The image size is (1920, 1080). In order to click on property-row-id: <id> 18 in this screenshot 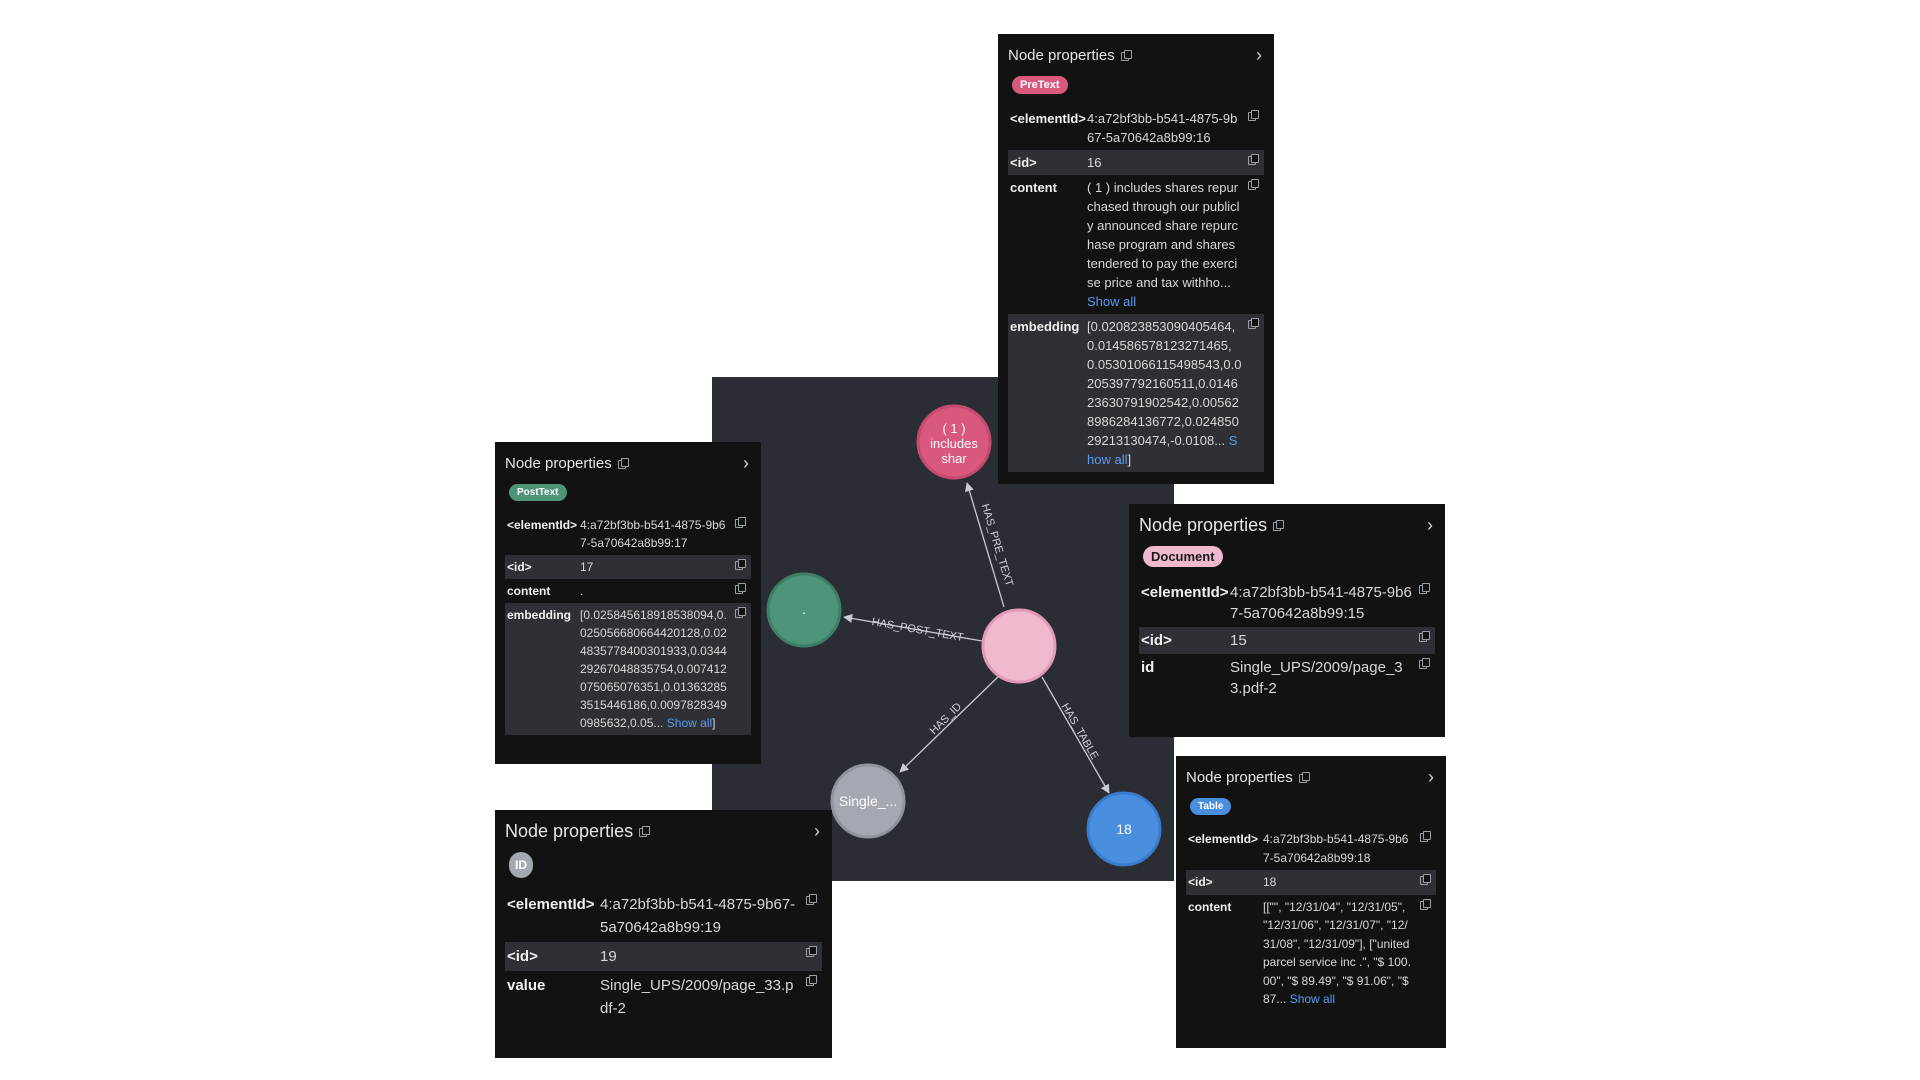, I will do `click(1311, 882)`.